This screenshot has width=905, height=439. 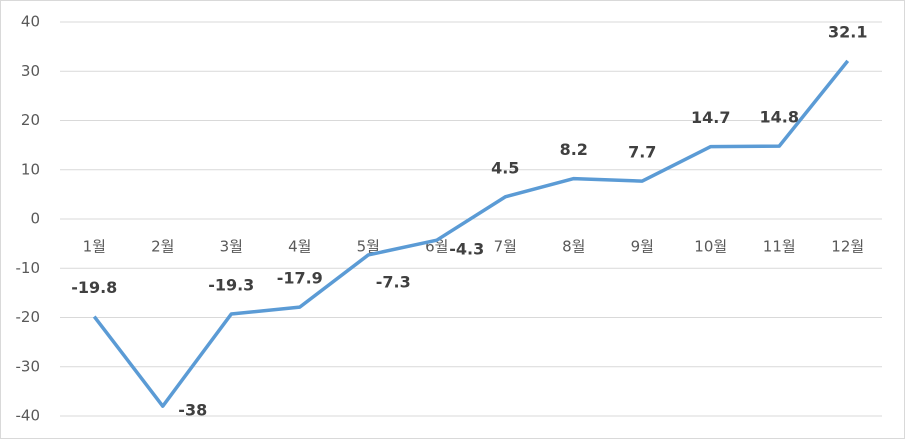 What do you see at coordinates (642, 152) in the screenshot?
I see `data-label: 7.7` at bounding box center [642, 152].